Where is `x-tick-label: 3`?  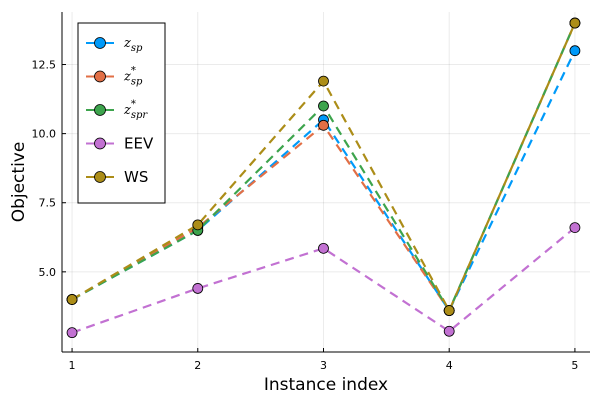
x-tick-label: 3 is located at coordinates (323, 365).